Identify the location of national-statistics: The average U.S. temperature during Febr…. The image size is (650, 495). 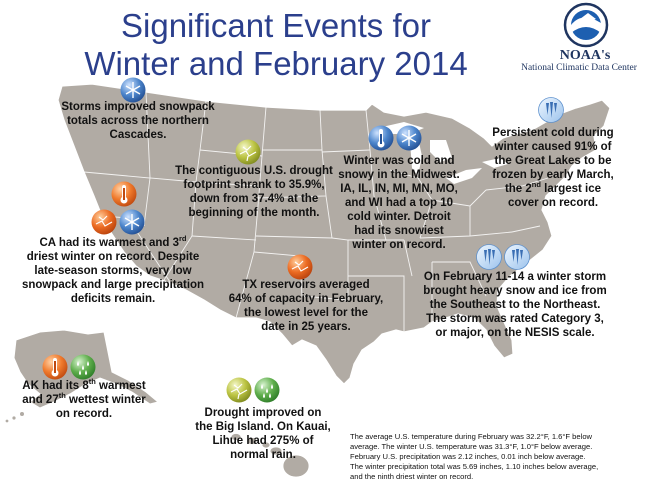
(474, 456).